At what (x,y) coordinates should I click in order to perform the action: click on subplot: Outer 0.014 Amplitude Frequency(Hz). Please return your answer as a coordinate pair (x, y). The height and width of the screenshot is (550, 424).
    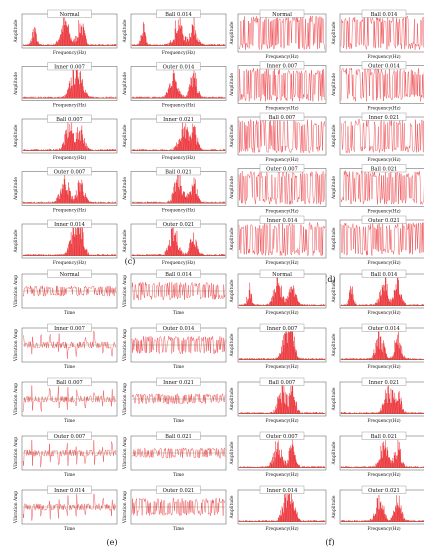
    Looking at the image, I should click on (378, 86).